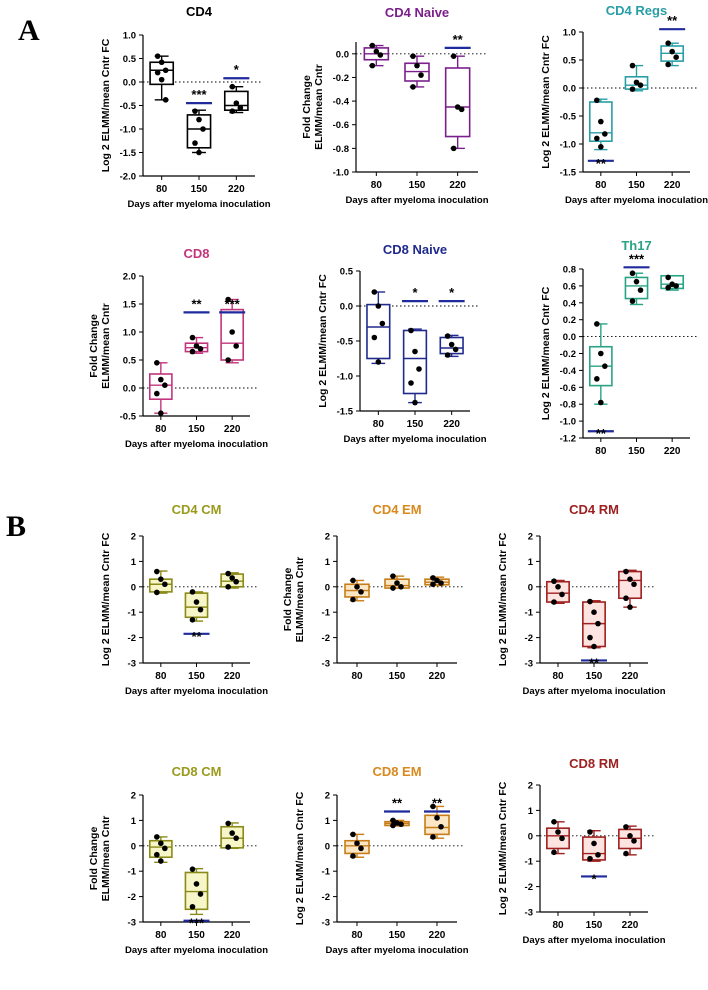  I want to click on y-tick-label: 1.0, so click(569, 33).